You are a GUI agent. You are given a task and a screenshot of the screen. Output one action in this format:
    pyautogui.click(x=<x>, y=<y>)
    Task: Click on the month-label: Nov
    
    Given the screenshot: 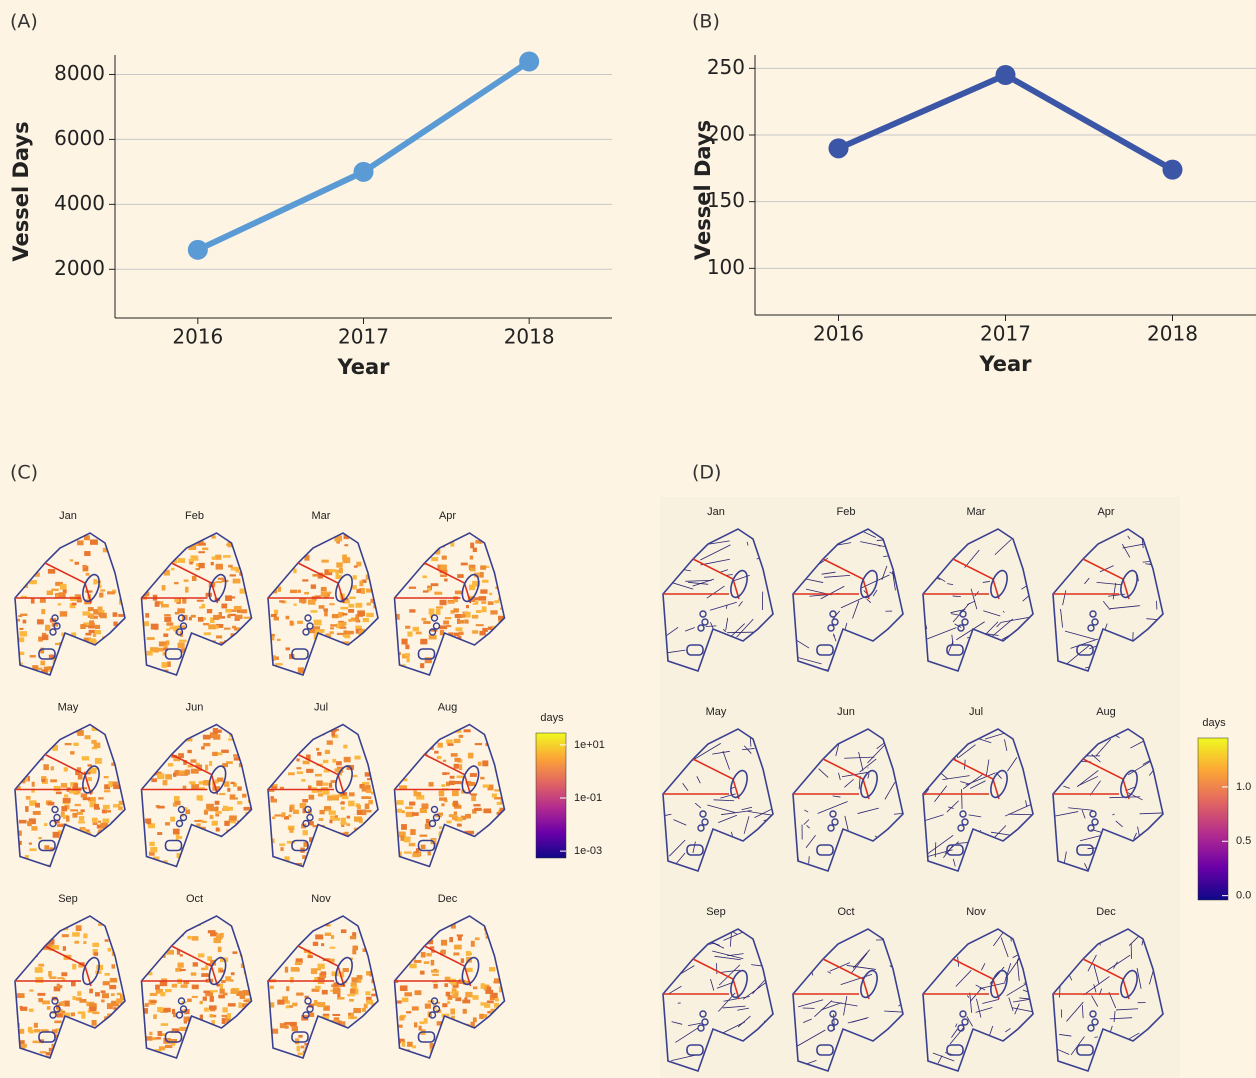 What is the action you would take?
    pyautogui.click(x=321, y=899)
    